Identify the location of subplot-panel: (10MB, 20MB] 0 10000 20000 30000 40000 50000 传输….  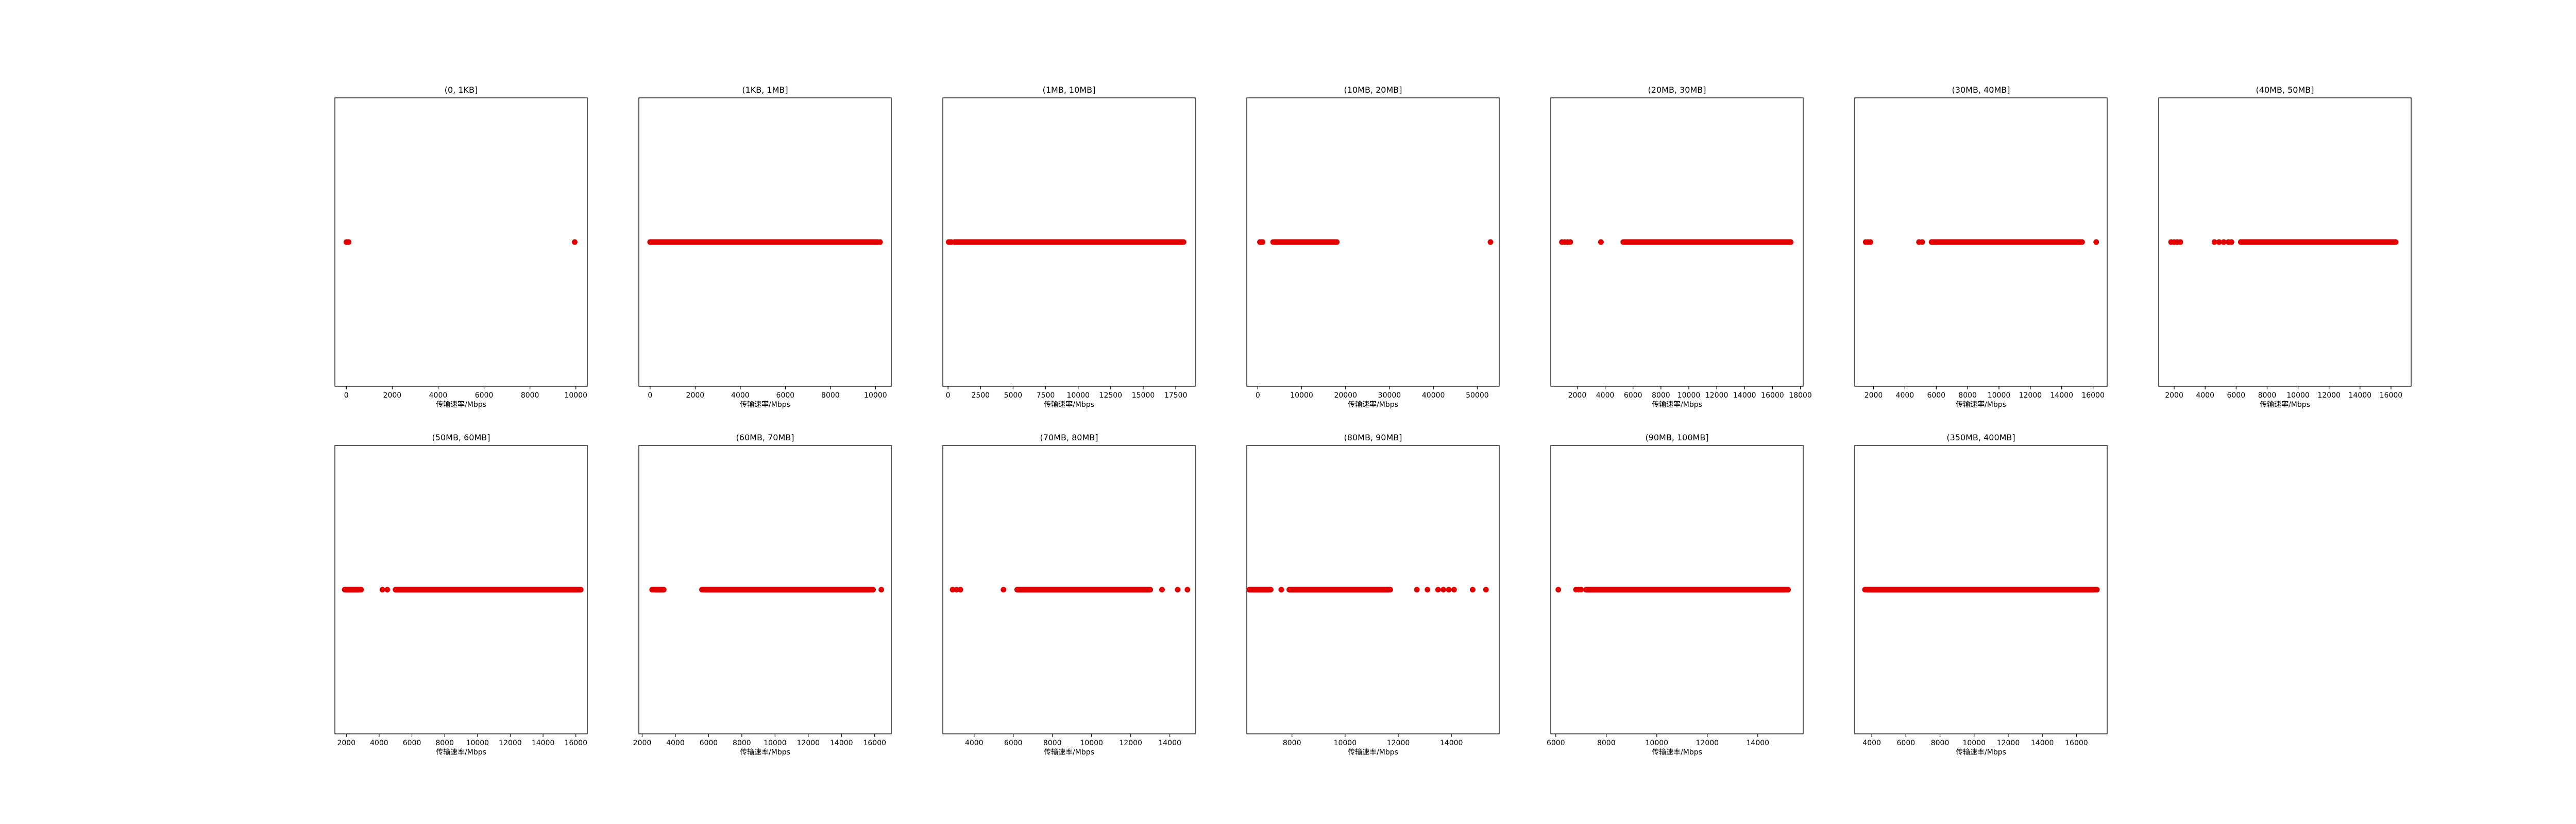
(1373, 247).